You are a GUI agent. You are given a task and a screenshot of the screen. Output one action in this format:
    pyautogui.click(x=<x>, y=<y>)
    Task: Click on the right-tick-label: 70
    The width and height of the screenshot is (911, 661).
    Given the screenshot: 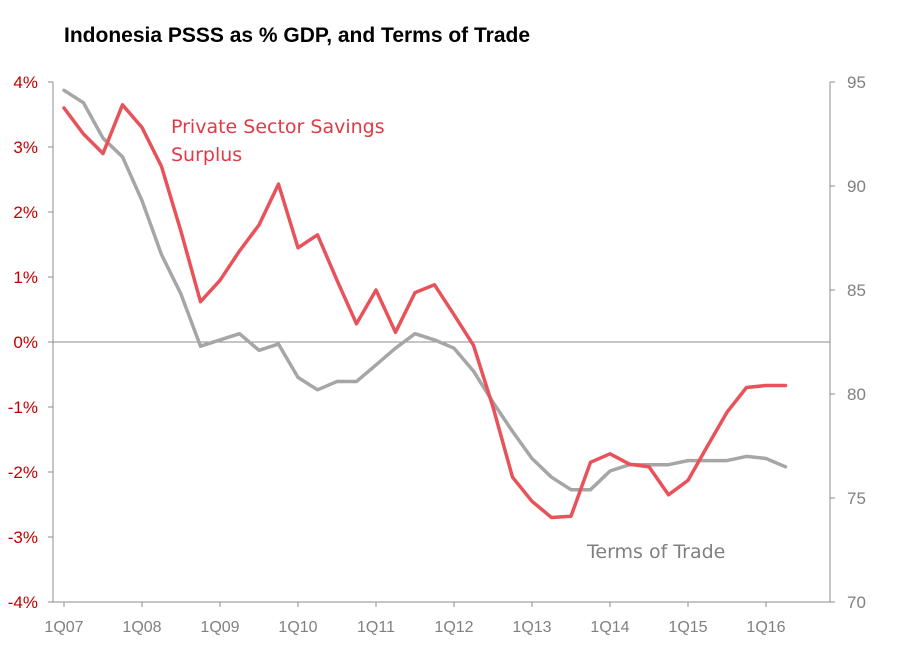 What is the action you would take?
    pyautogui.click(x=856, y=602)
    